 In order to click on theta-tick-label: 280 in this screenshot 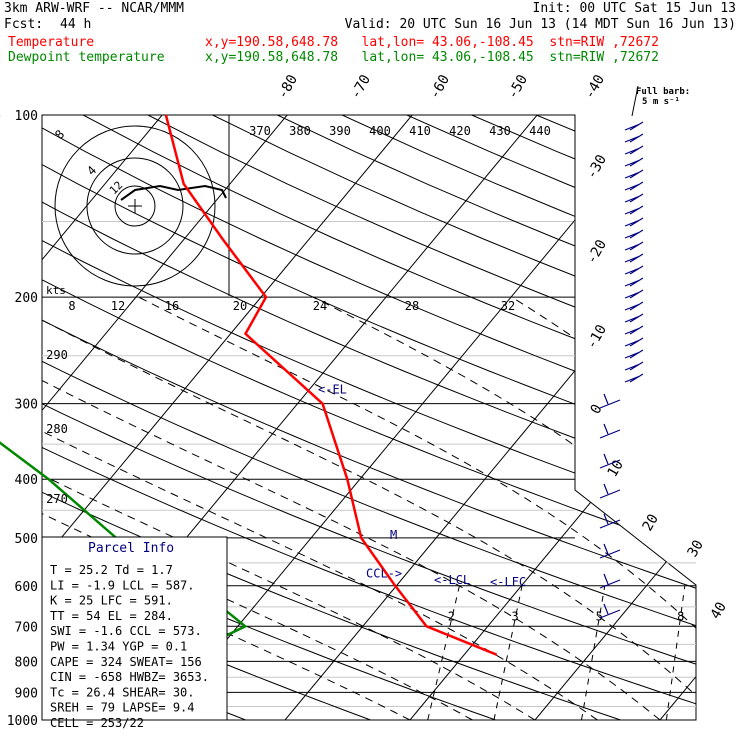, I will do `click(57, 429)`.